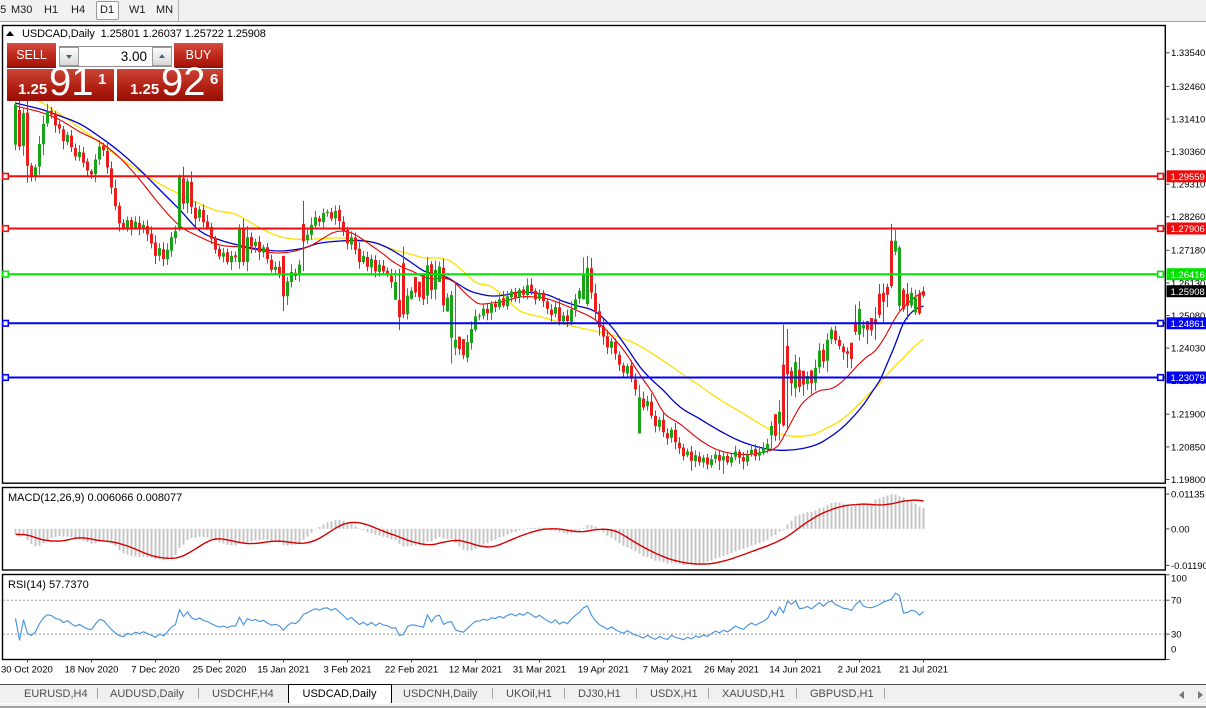 This screenshot has height=708, width=1206. What do you see at coordinates (1188, 177) in the screenshot?
I see `svg-text: 1.29559` at bounding box center [1188, 177].